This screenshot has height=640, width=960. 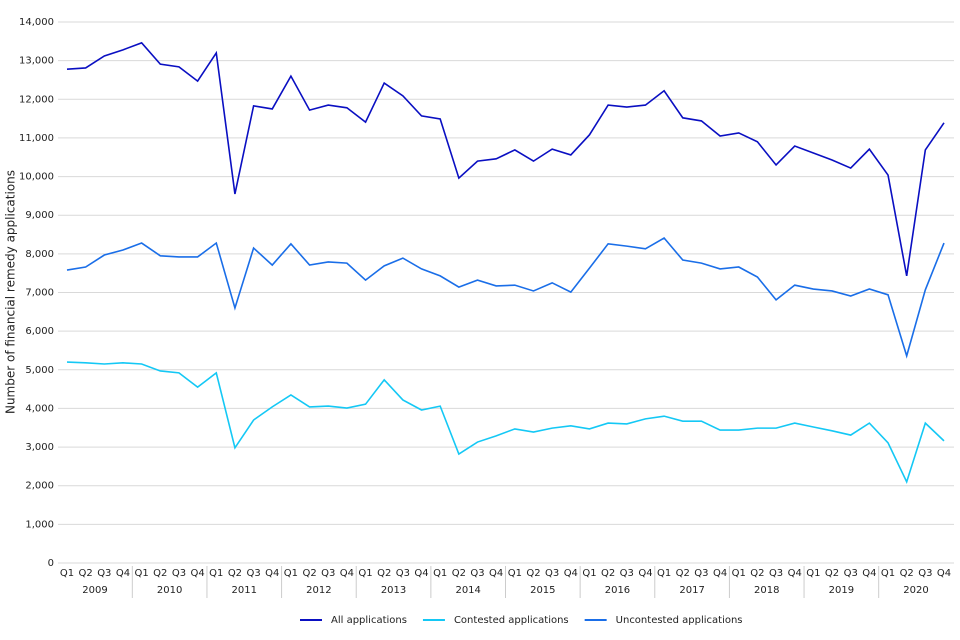 What do you see at coordinates (318, 590) in the screenshot?
I see `x-group-label: 2012` at bounding box center [318, 590].